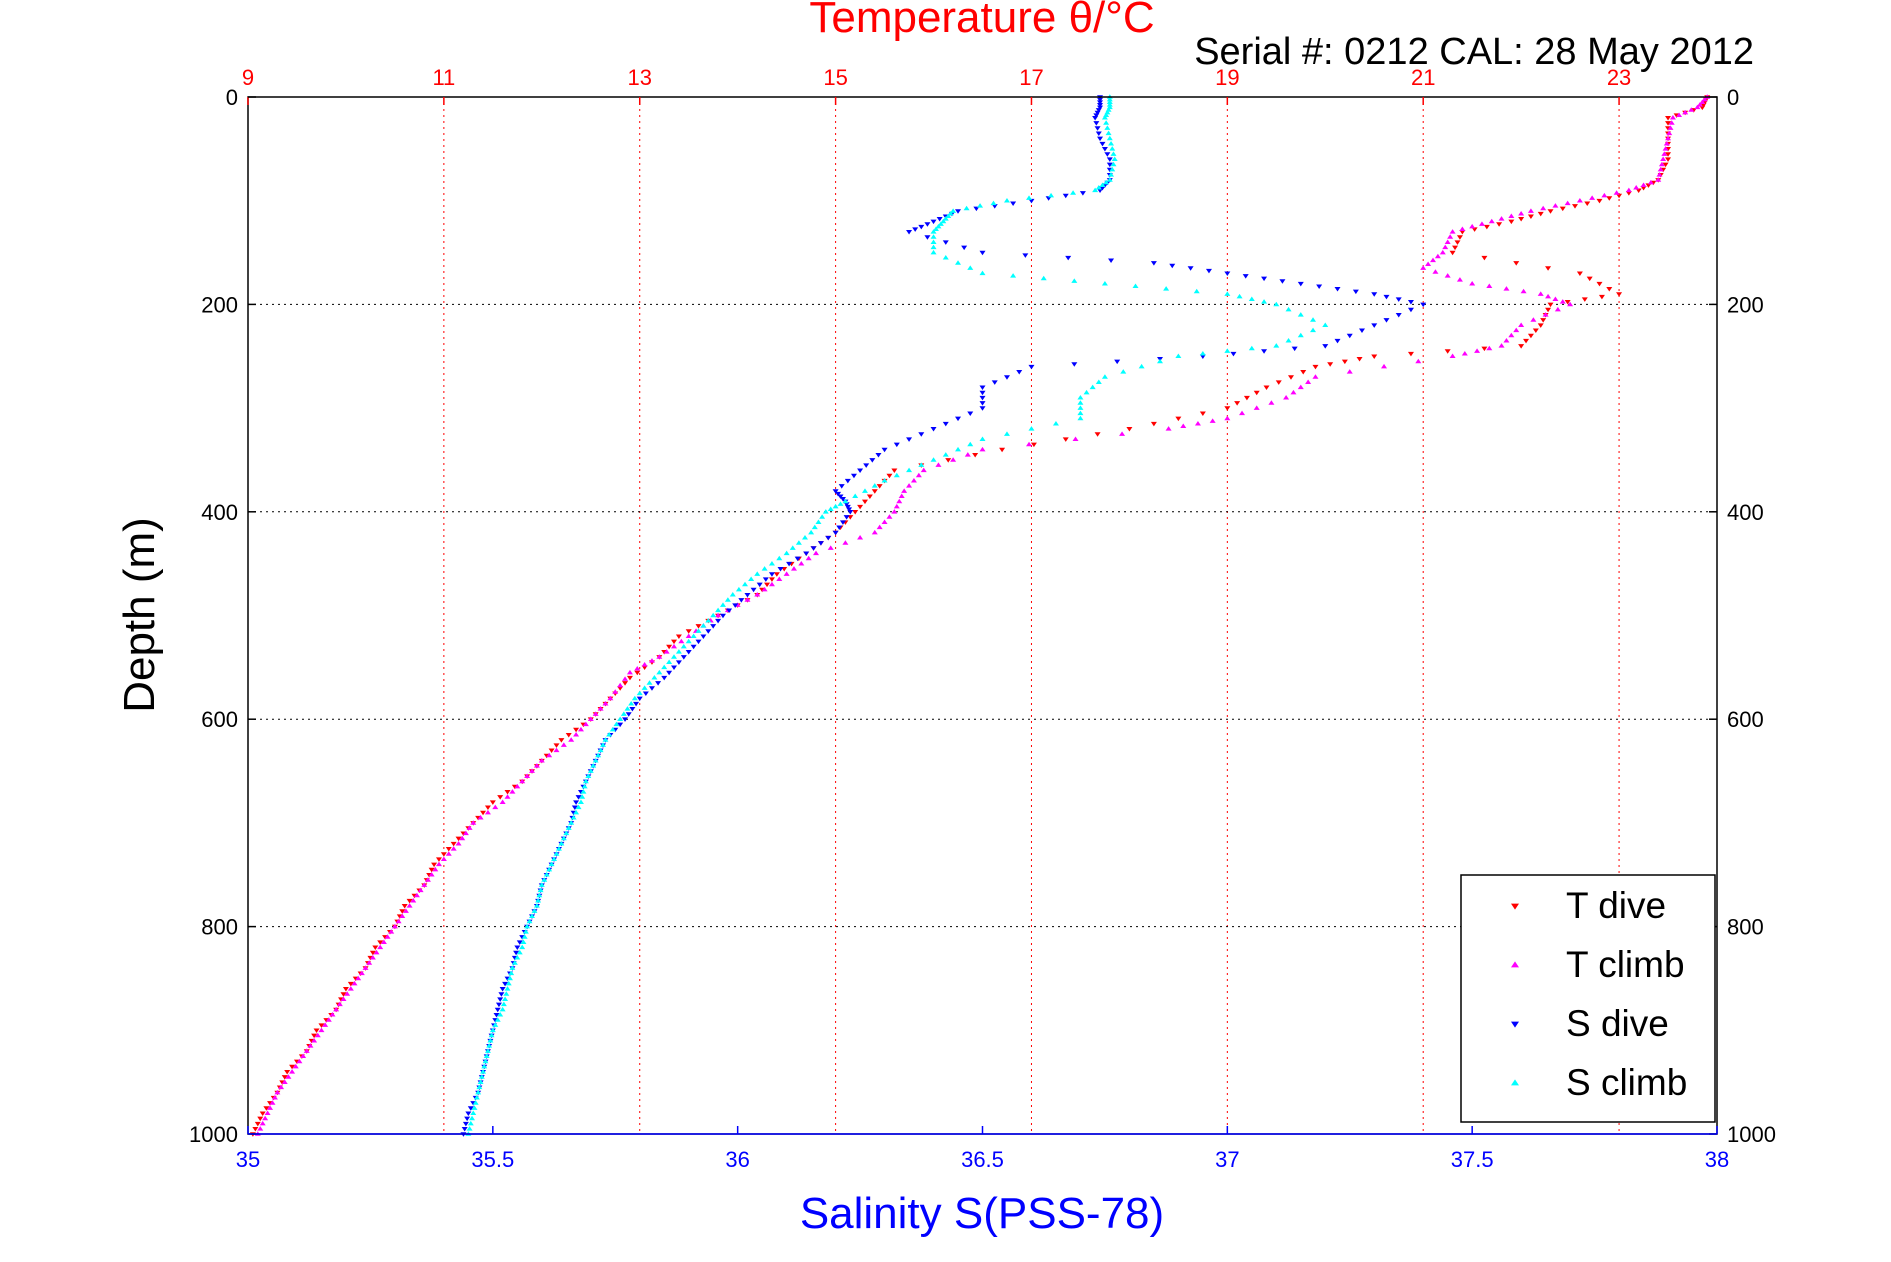 Image resolution: width=1891 pixels, height=1262 pixels. What do you see at coordinates (1515, 906) in the screenshot?
I see `legend-marker` at bounding box center [1515, 906].